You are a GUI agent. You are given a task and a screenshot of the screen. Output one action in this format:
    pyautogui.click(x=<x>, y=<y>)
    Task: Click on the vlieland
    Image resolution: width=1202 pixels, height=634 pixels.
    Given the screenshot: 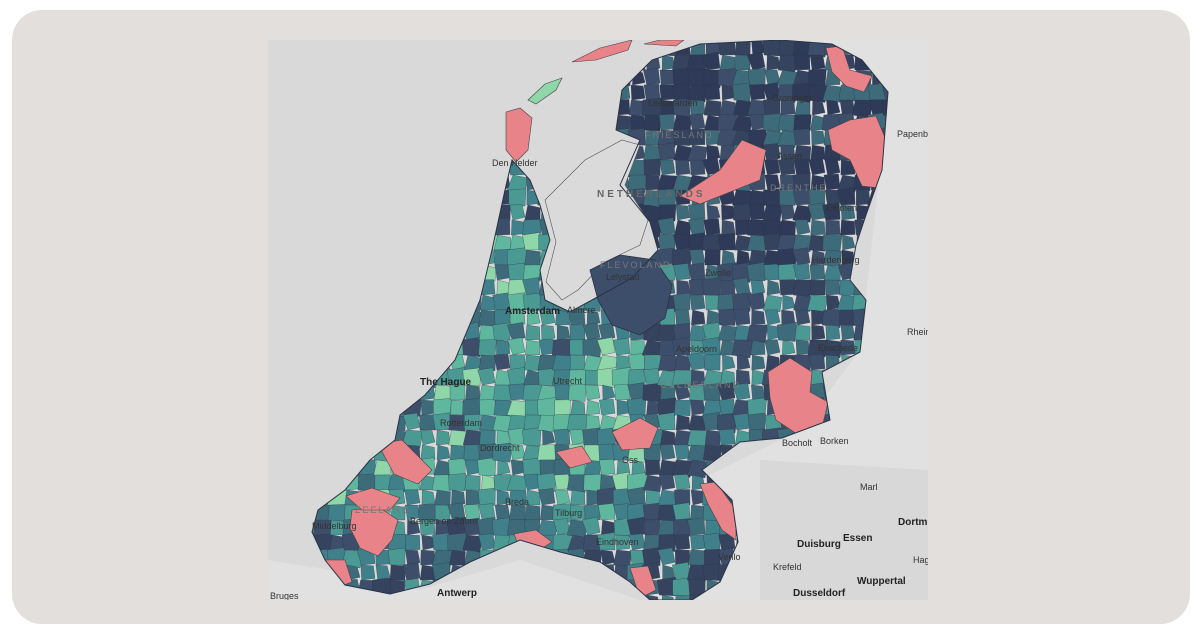 What is the action you would take?
    pyautogui.click(x=545, y=91)
    